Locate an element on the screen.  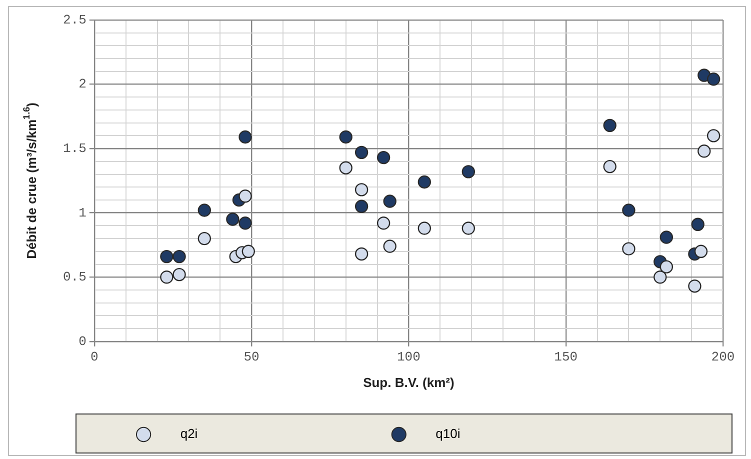
y-tick-label: 0 is located at coordinates (82, 341).